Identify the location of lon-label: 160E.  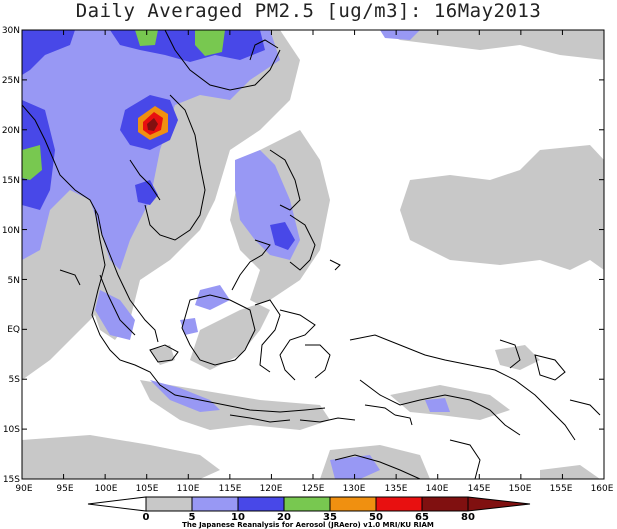
(602, 489).